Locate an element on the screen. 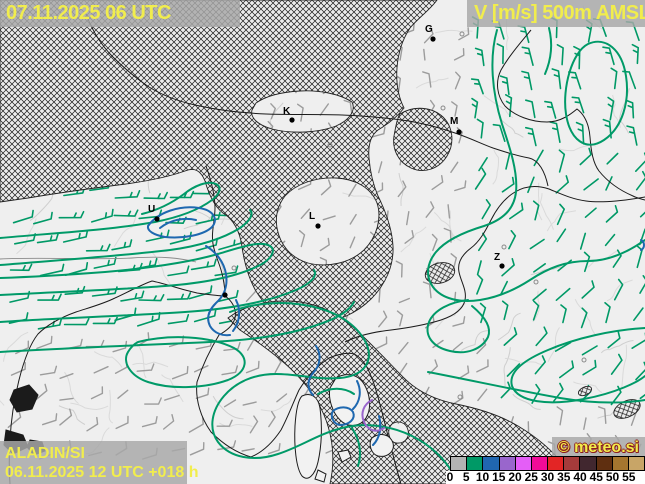 Image resolution: width=645 pixels, height=484 pixels. river-line is located at coordinates (98, 259).